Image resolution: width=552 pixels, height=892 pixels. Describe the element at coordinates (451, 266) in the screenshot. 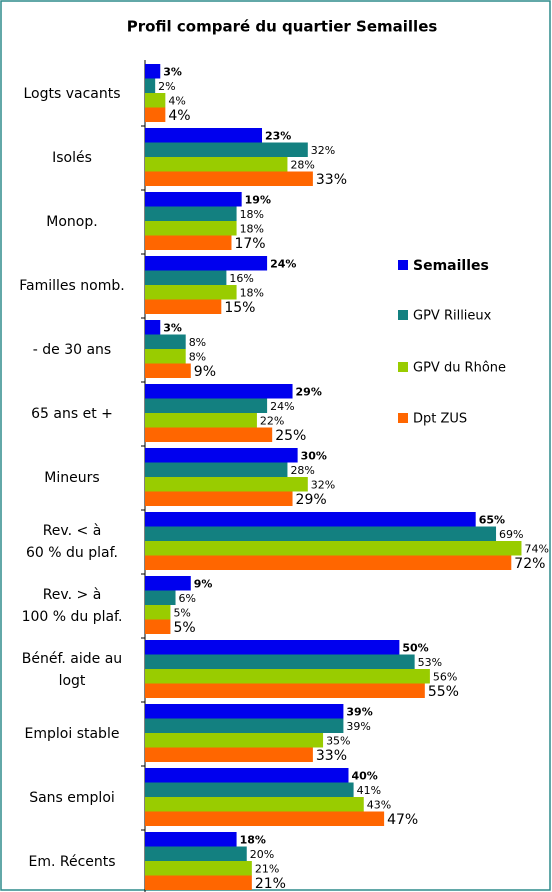

I see `legend-label: Semailles` at that location.